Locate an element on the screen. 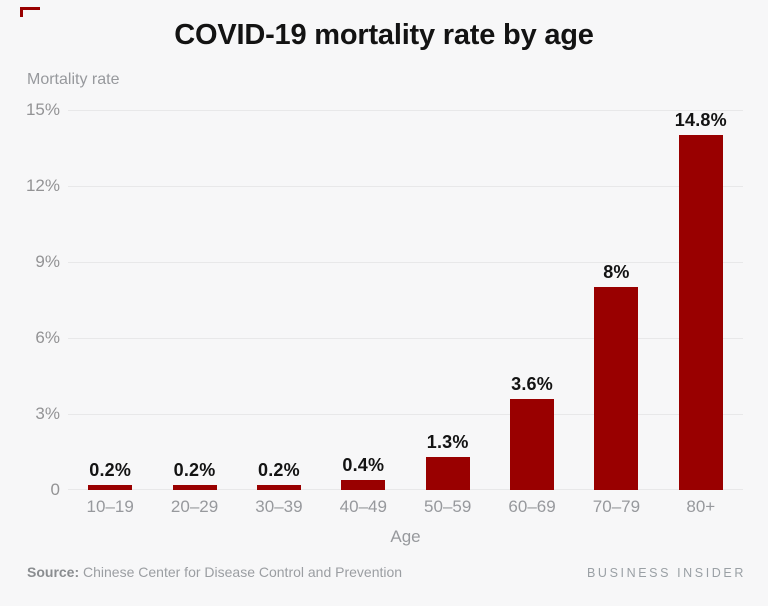  business-insider-logo: BUSINESS INSIDER is located at coordinates (666, 573).